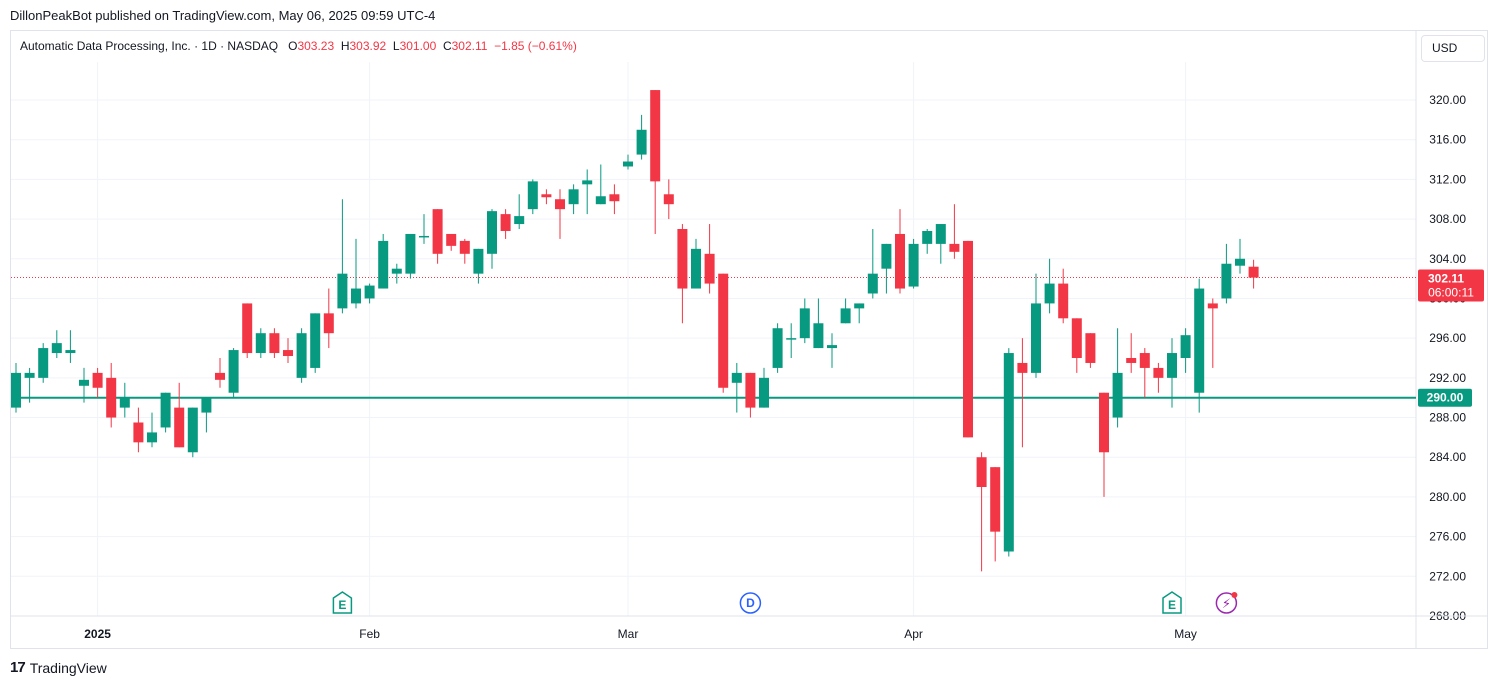 The width and height of the screenshot is (1499, 687). I want to click on level-price-label: 290.00, so click(1445, 398).